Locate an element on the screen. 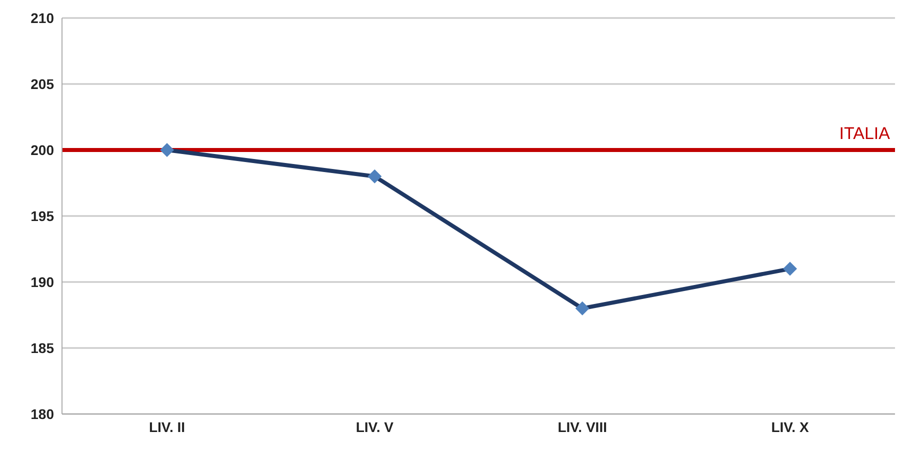 Image resolution: width=903 pixels, height=462 pixels. x-tick-label: LIV. VIII is located at coordinates (582, 426).